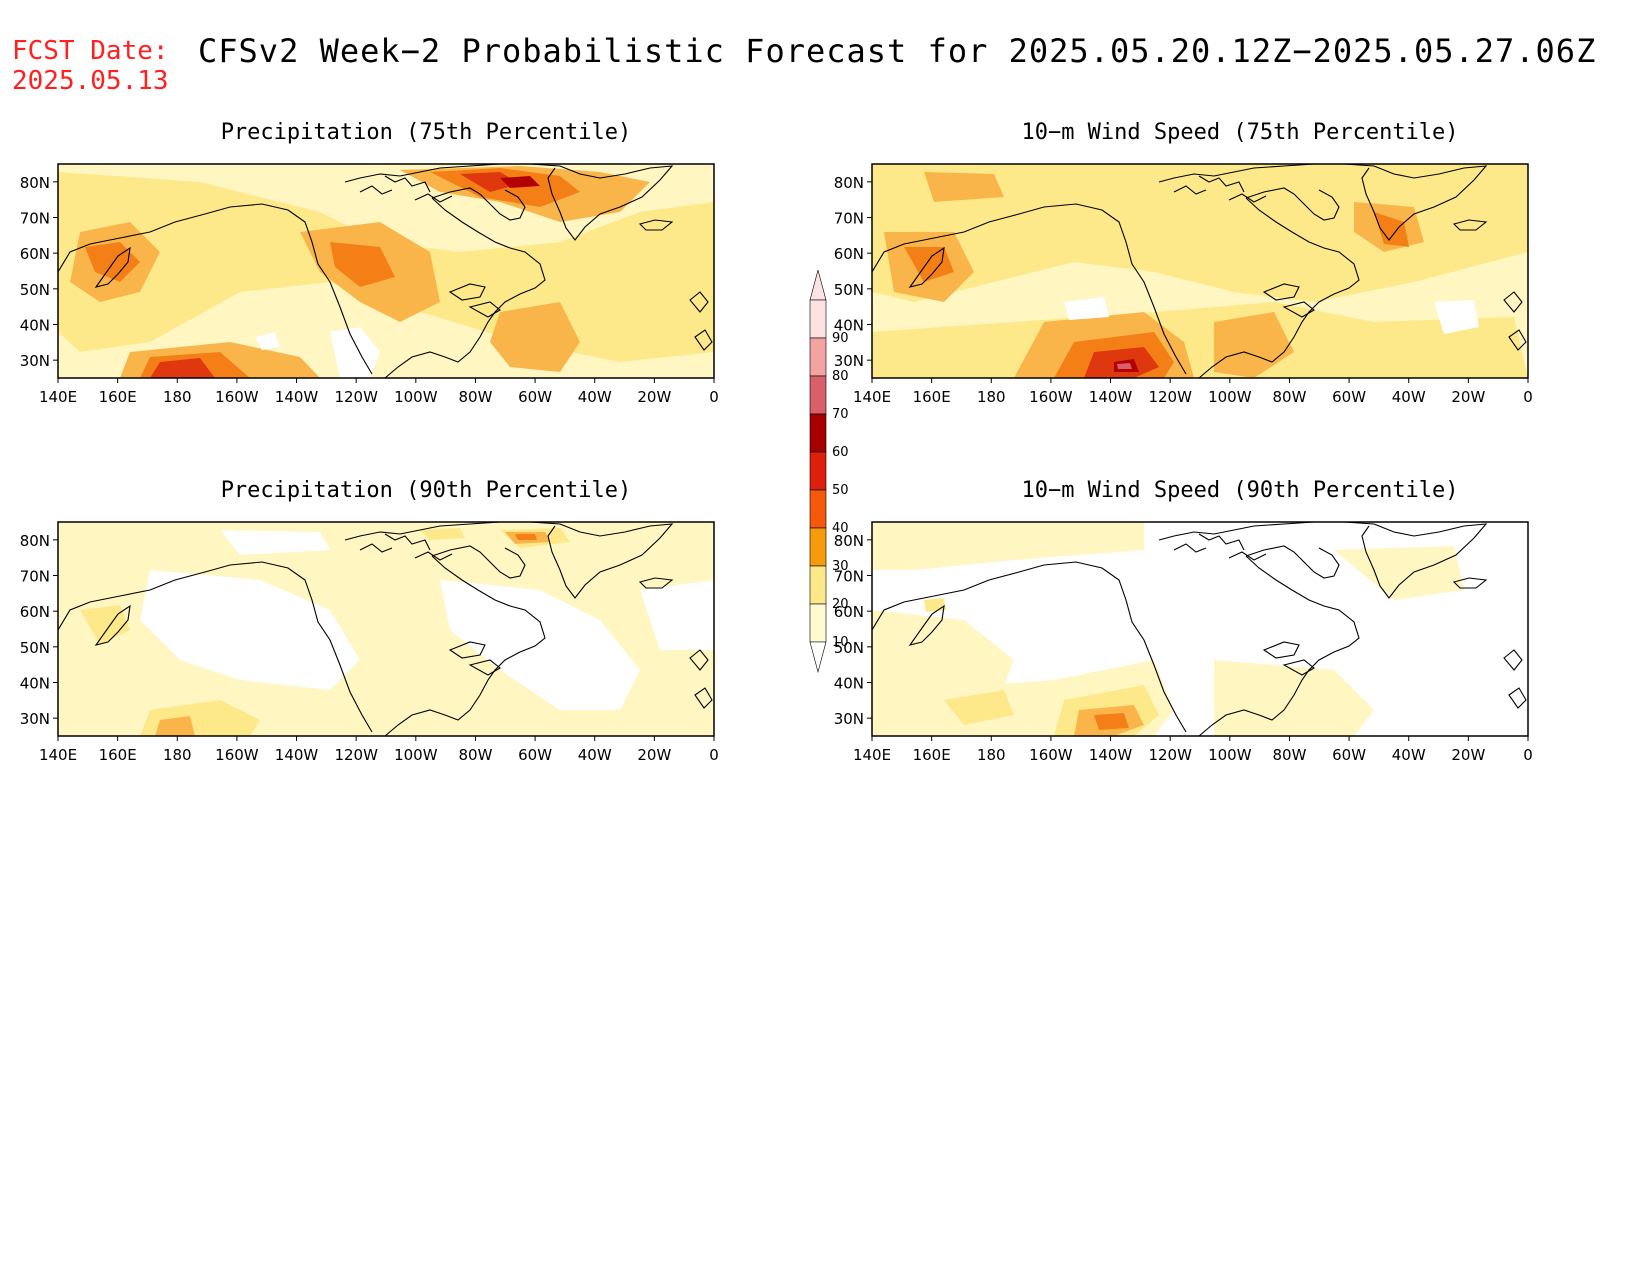 Image resolution: width=1650 pixels, height=1275 pixels. Describe the element at coordinates (1289, 397) in the screenshot. I see `lon-label: 80W` at that location.